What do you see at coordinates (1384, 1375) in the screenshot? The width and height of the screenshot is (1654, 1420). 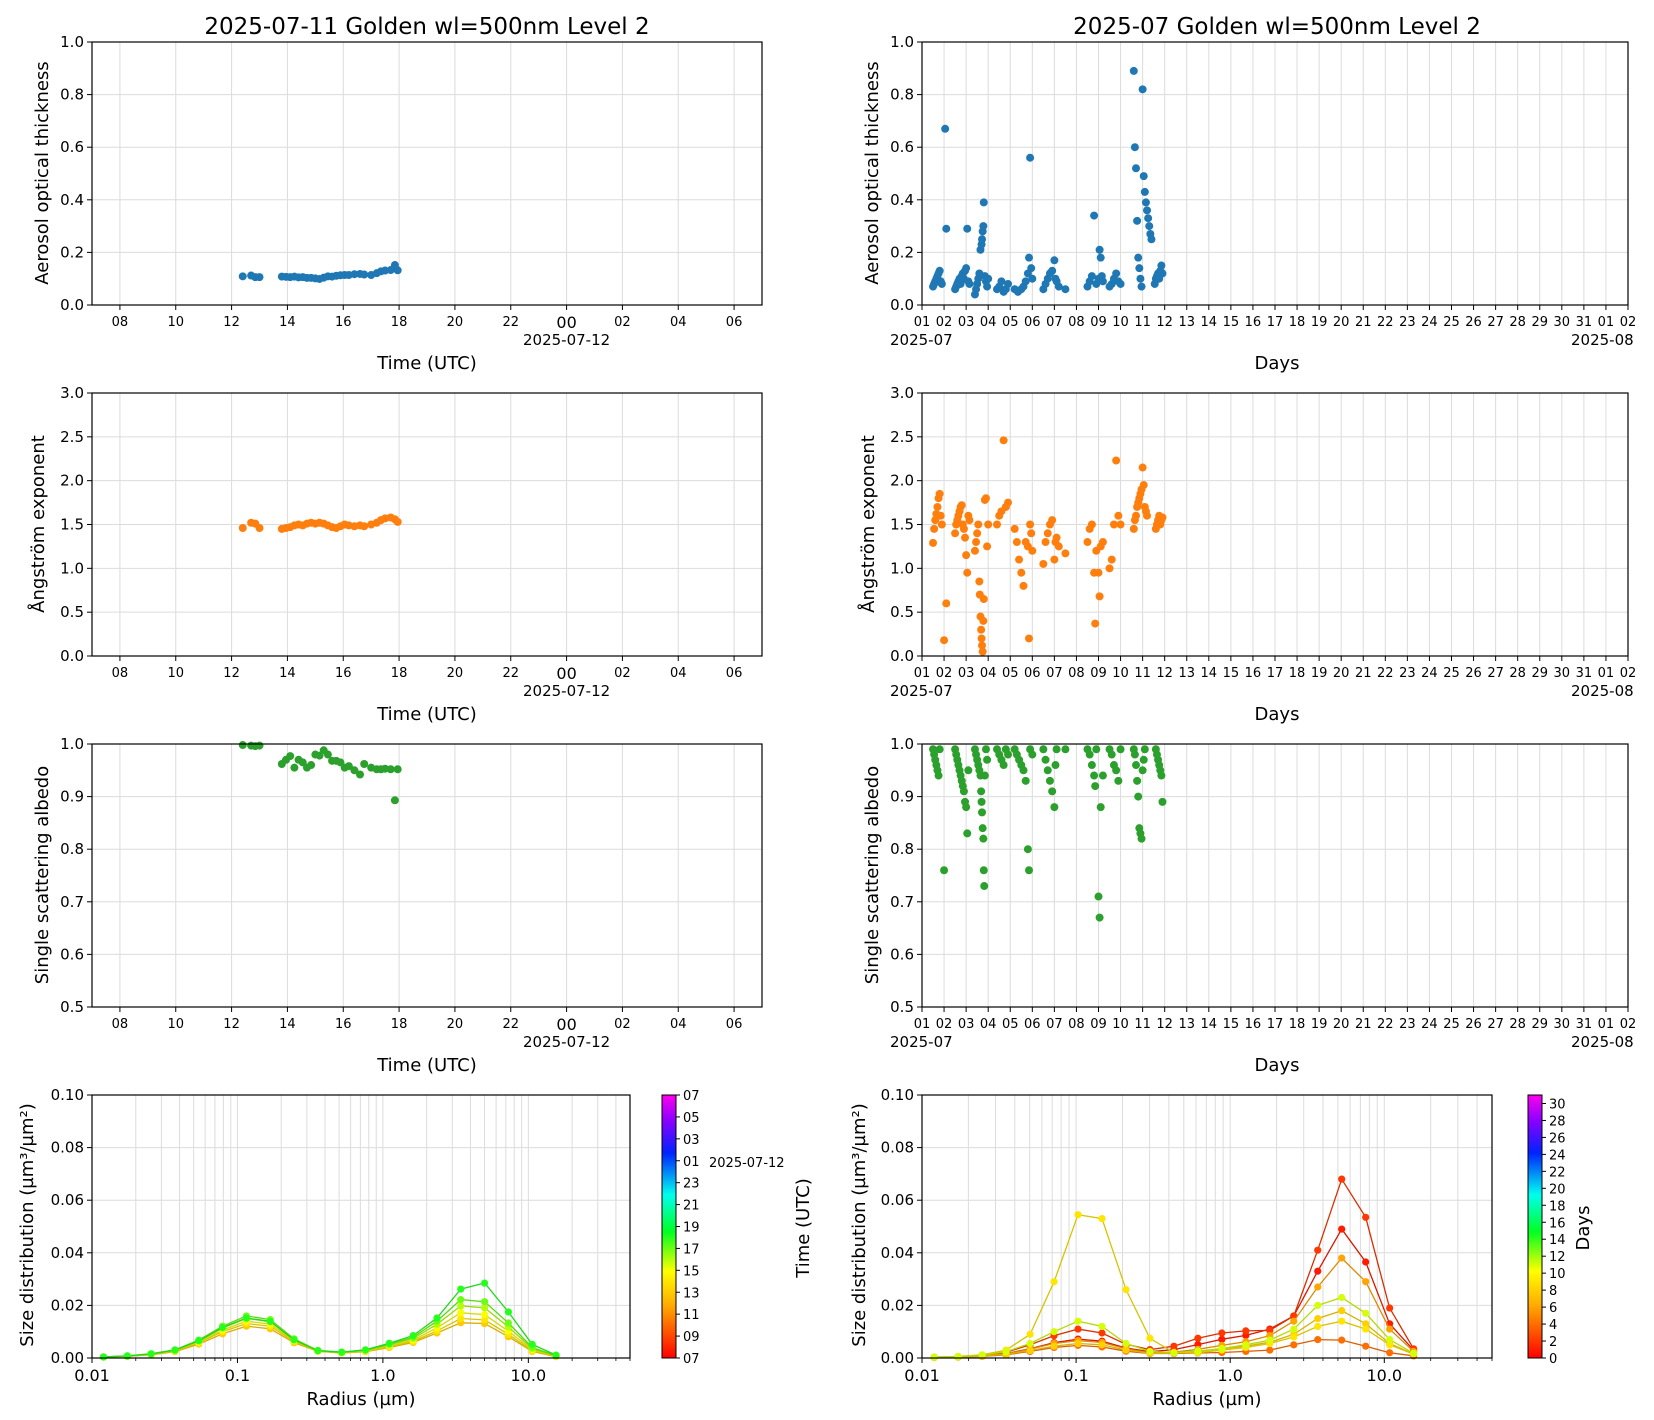 I see `size-monthly-xtick-label: 10.0` at bounding box center [1384, 1375].